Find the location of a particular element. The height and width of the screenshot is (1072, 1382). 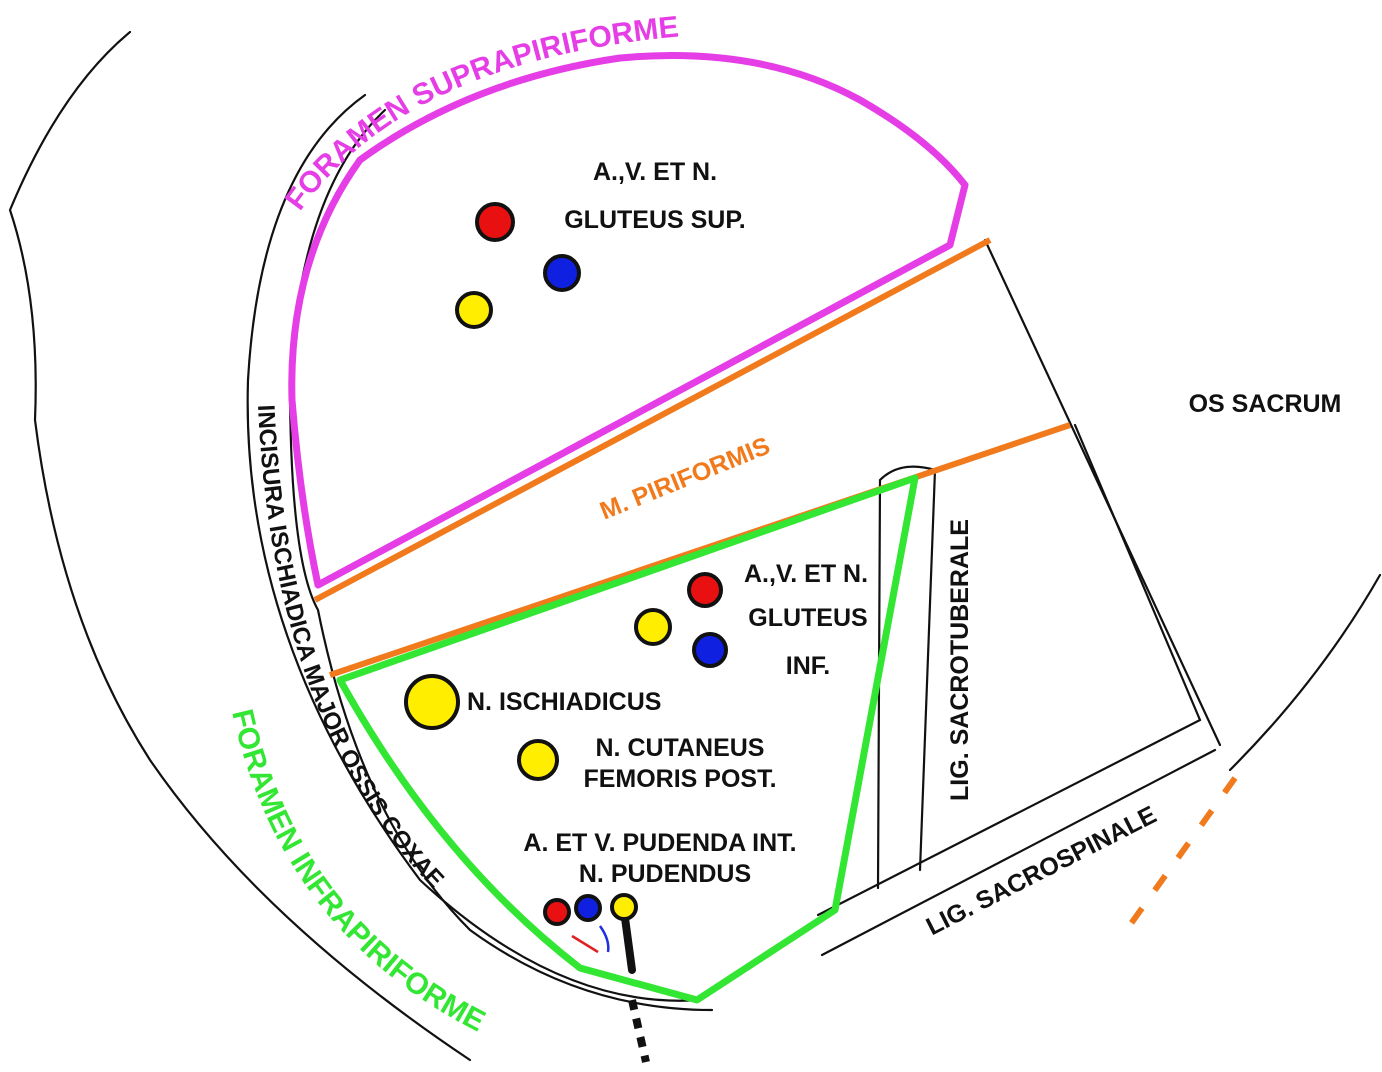

label: INF. is located at coordinates (808, 666).